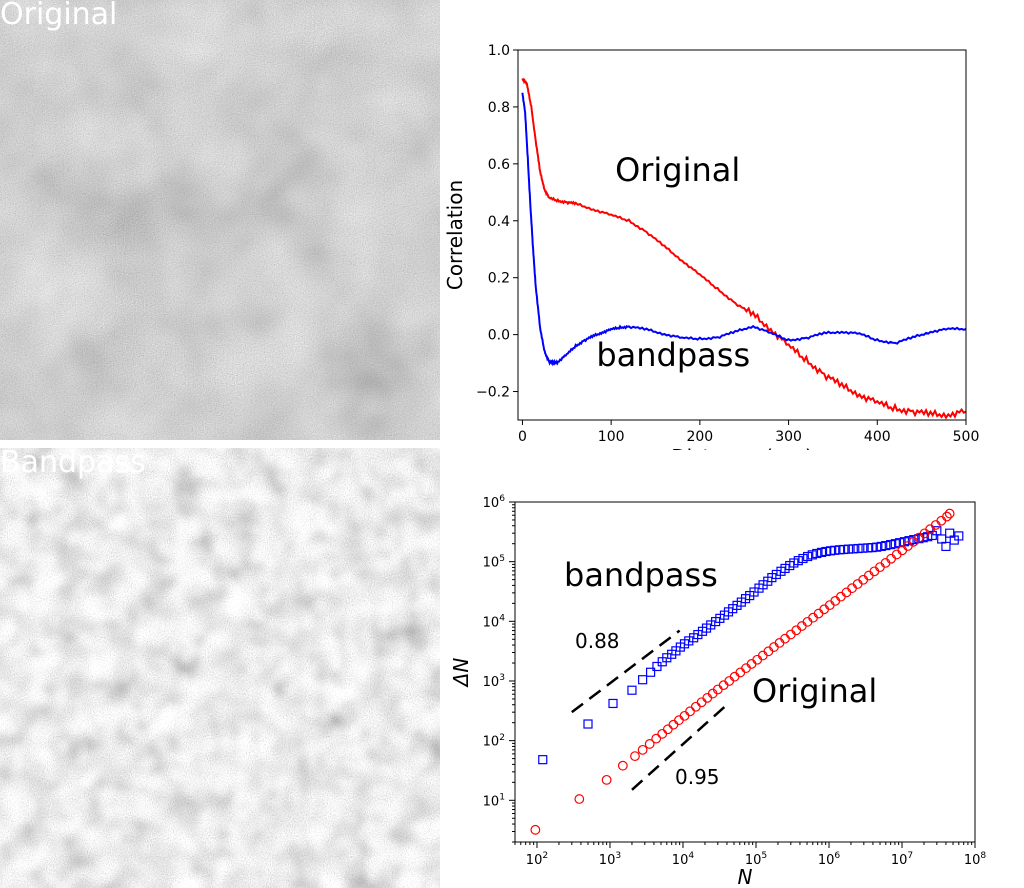  I want to click on y-tick-label: 0.8, so click(499, 108).